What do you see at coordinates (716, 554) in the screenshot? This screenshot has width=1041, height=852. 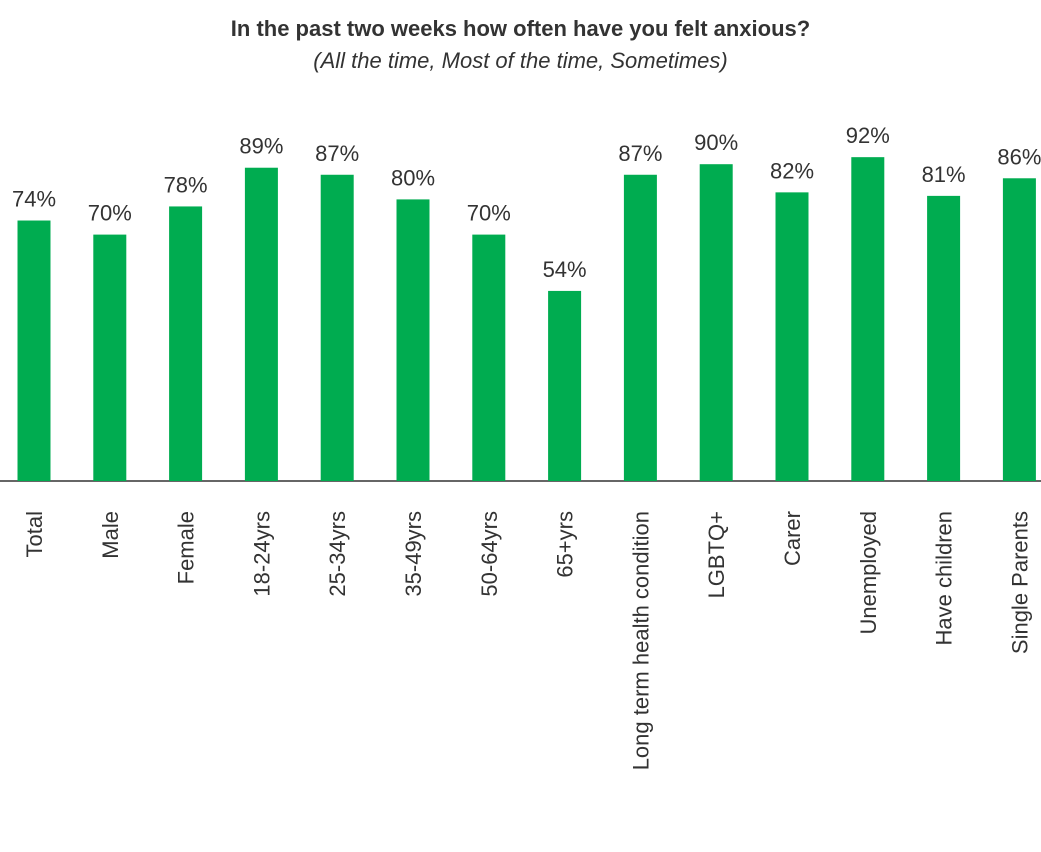 I see `category-label: LGBTQ+` at bounding box center [716, 554].